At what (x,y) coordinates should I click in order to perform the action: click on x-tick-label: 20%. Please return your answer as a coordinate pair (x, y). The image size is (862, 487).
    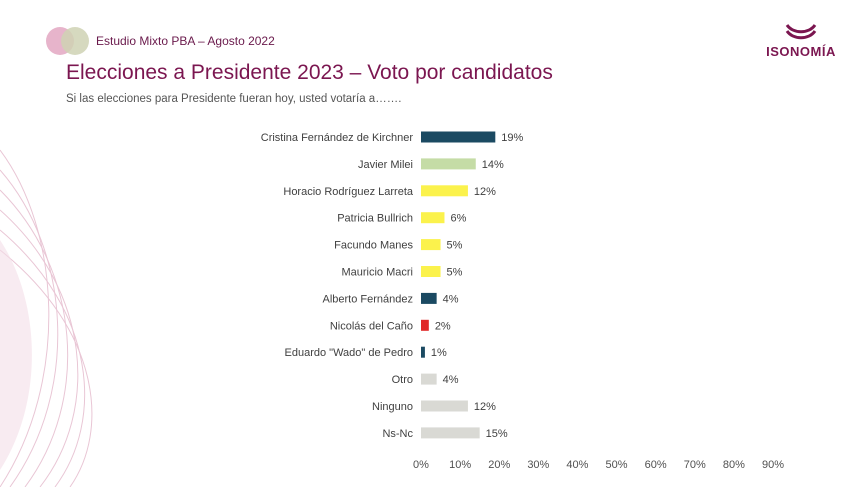
    Looking at the image, I should click on (499, 465).